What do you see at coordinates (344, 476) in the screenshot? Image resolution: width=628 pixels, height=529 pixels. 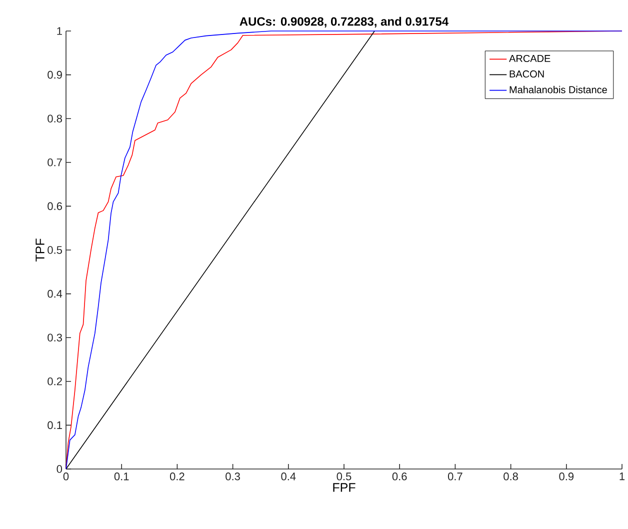 I see `x-tick-label: 0.5` at bounding box center [344, 476].